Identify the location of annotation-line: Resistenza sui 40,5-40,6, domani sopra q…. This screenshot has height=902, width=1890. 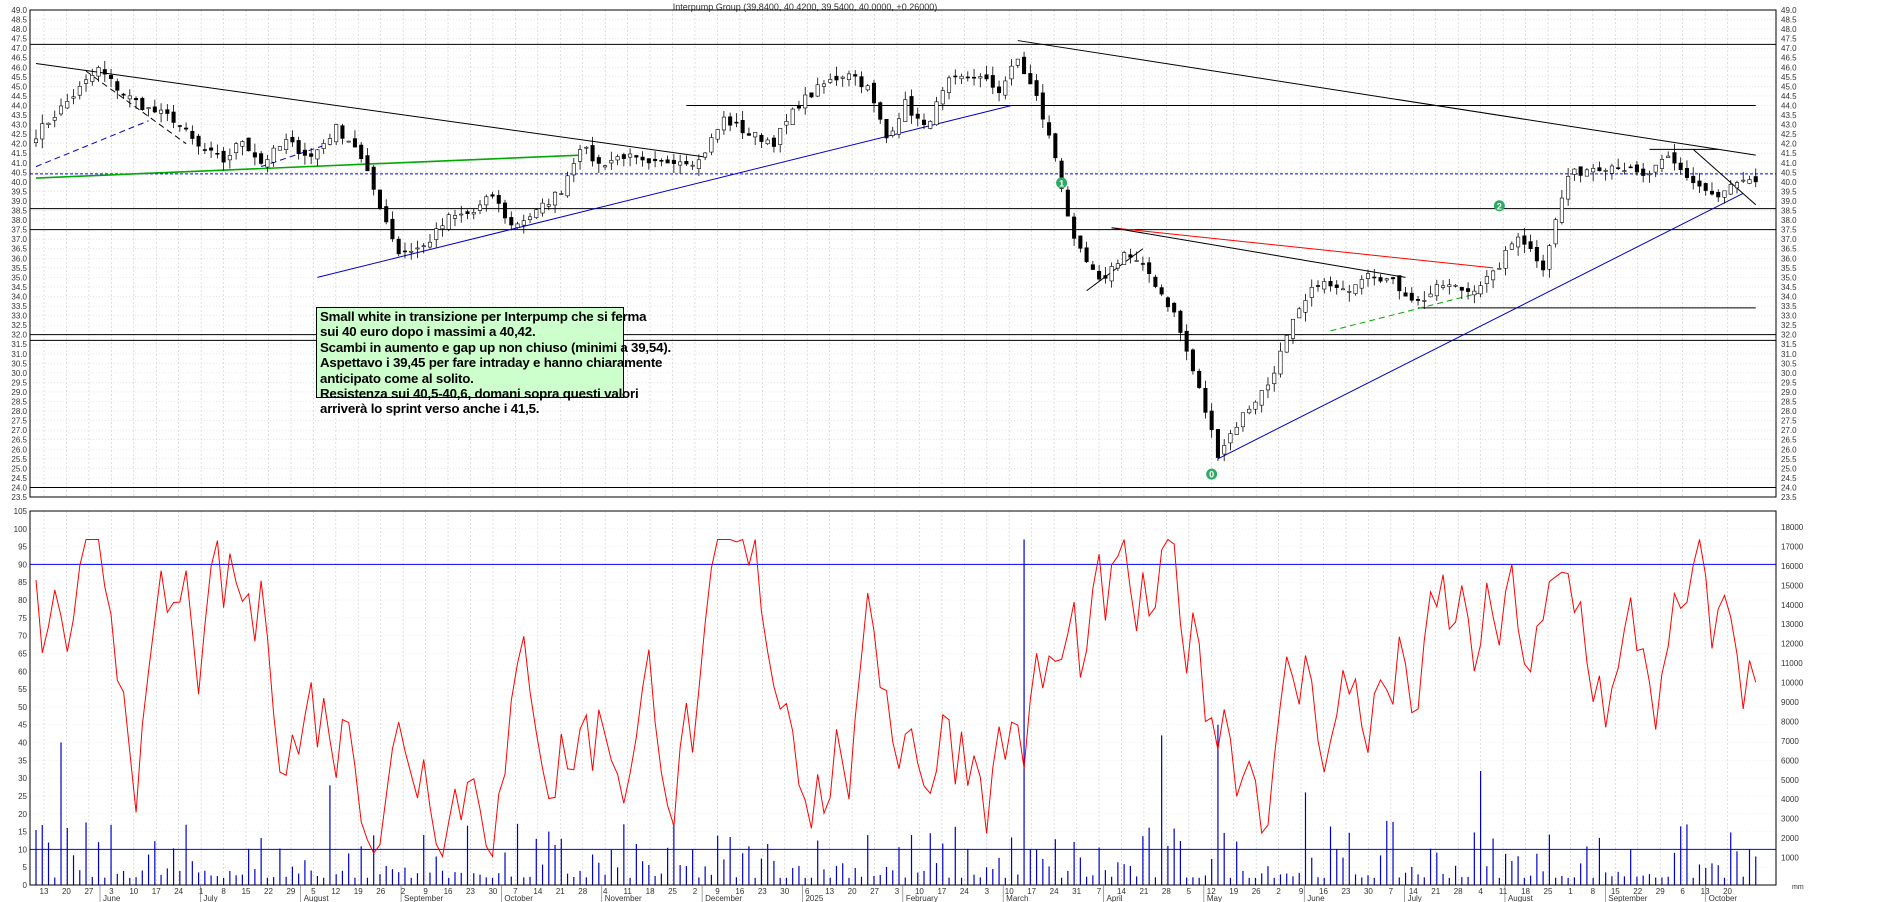
(479, 394).